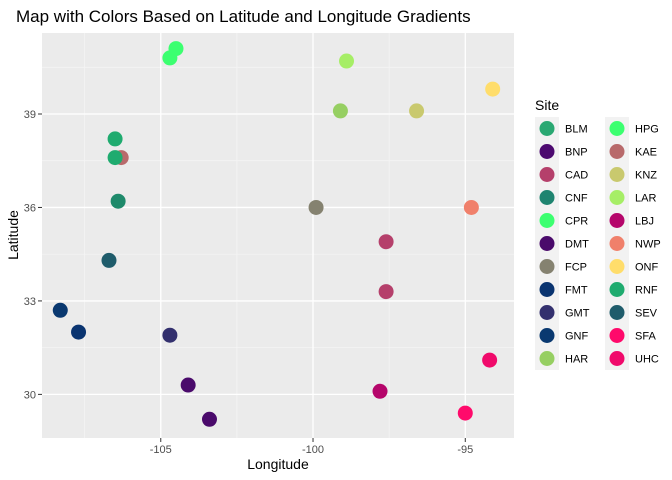 Image resolution: width=672 pixels, height=480 pixels. What do you see at coordinates (118, 201) in the screenshot?
I see `point-cnf` at bounding box center [118, 201].